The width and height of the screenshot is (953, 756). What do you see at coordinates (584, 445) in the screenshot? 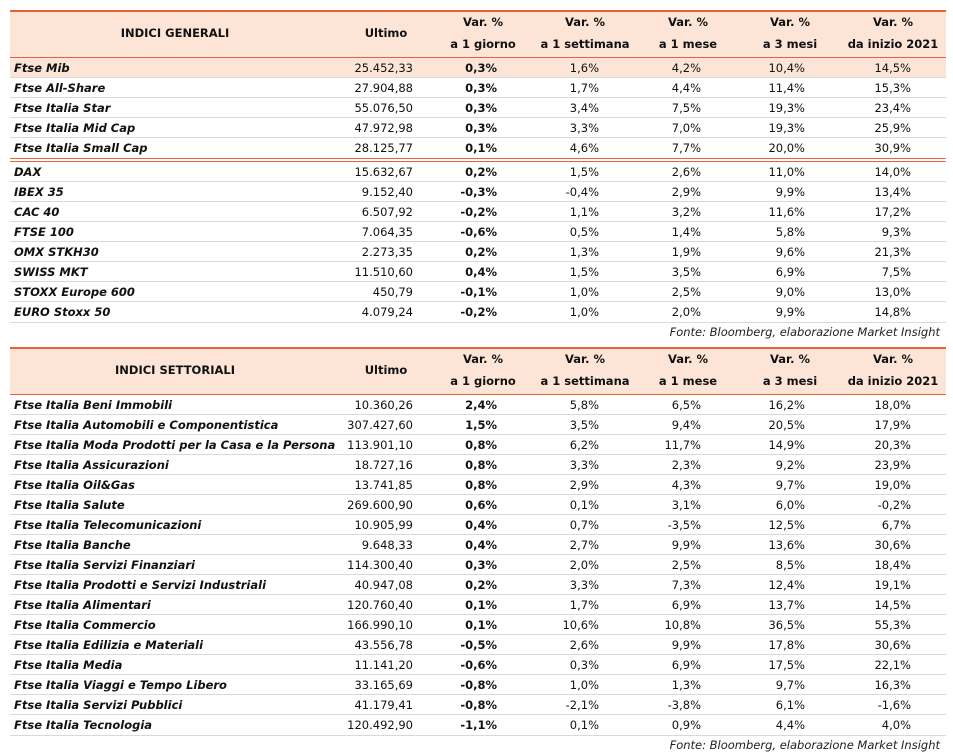
I see `cell: 6,2%` at bounding box center [584, 445].